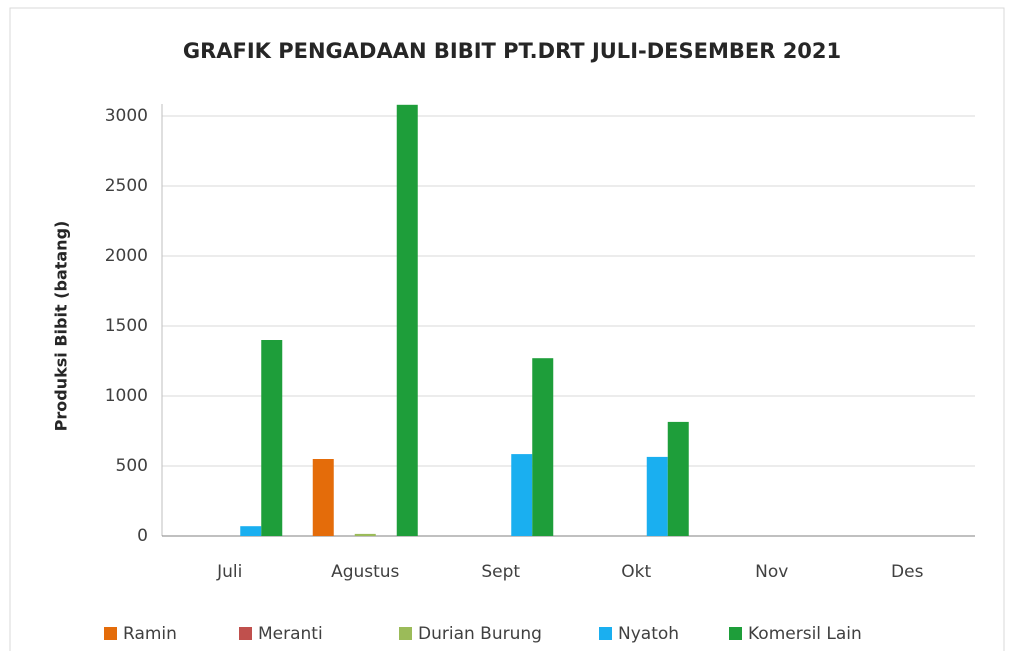 This screenshot has height=651, width=1009. What do you see at coordinates (150, 634) in the screenshot?
I see `legend-label: Ramin` at bounding box center [150, 634].